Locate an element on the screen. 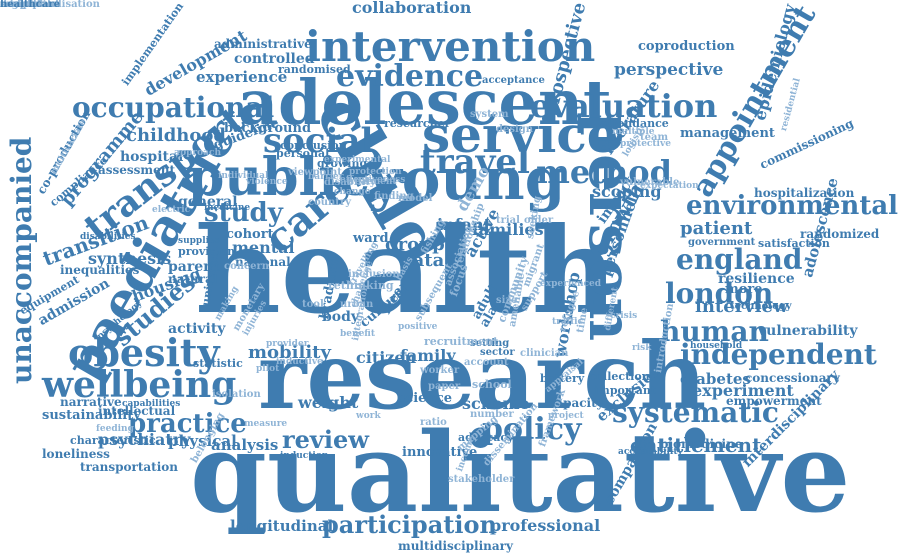 The height and width of the screenshot is (553, 900). word-induction: induction is located at coordinates (304, 456).